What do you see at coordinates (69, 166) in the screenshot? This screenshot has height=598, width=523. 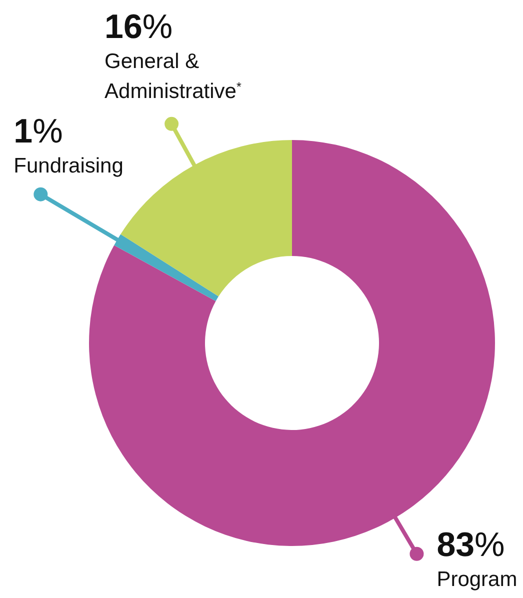 I see `slice-label: Fundraising` at bounding box center [69, 166].